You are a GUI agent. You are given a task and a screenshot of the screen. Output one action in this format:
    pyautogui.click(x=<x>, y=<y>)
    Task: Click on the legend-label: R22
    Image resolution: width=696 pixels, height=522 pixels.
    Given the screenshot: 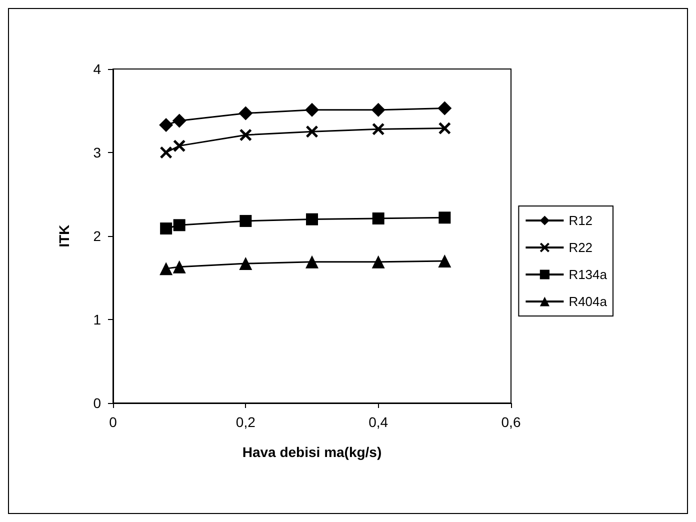 What is the action you would take?
    pyautogui.click(x=580, y=247)
    